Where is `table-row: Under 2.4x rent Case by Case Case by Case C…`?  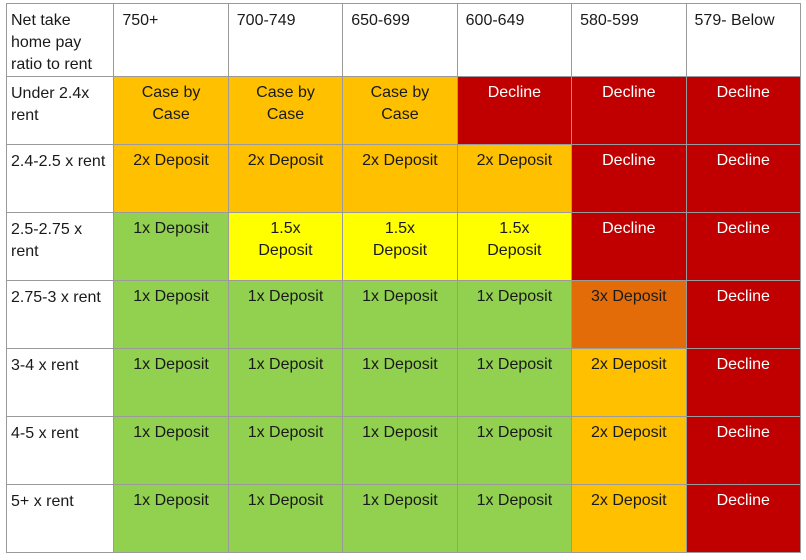
table-row: Under 2.4x rent Case by Case Case by Case C… is located at coordinates (403, 110).